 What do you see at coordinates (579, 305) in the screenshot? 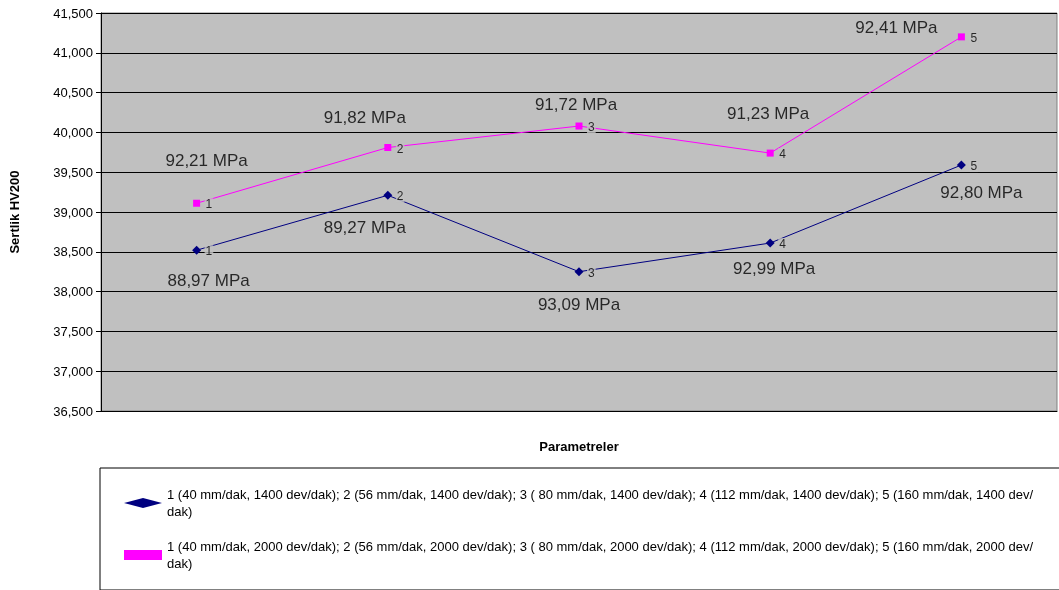
I see `annotation: 93,09 MPa` at bounding box center [579, 305].